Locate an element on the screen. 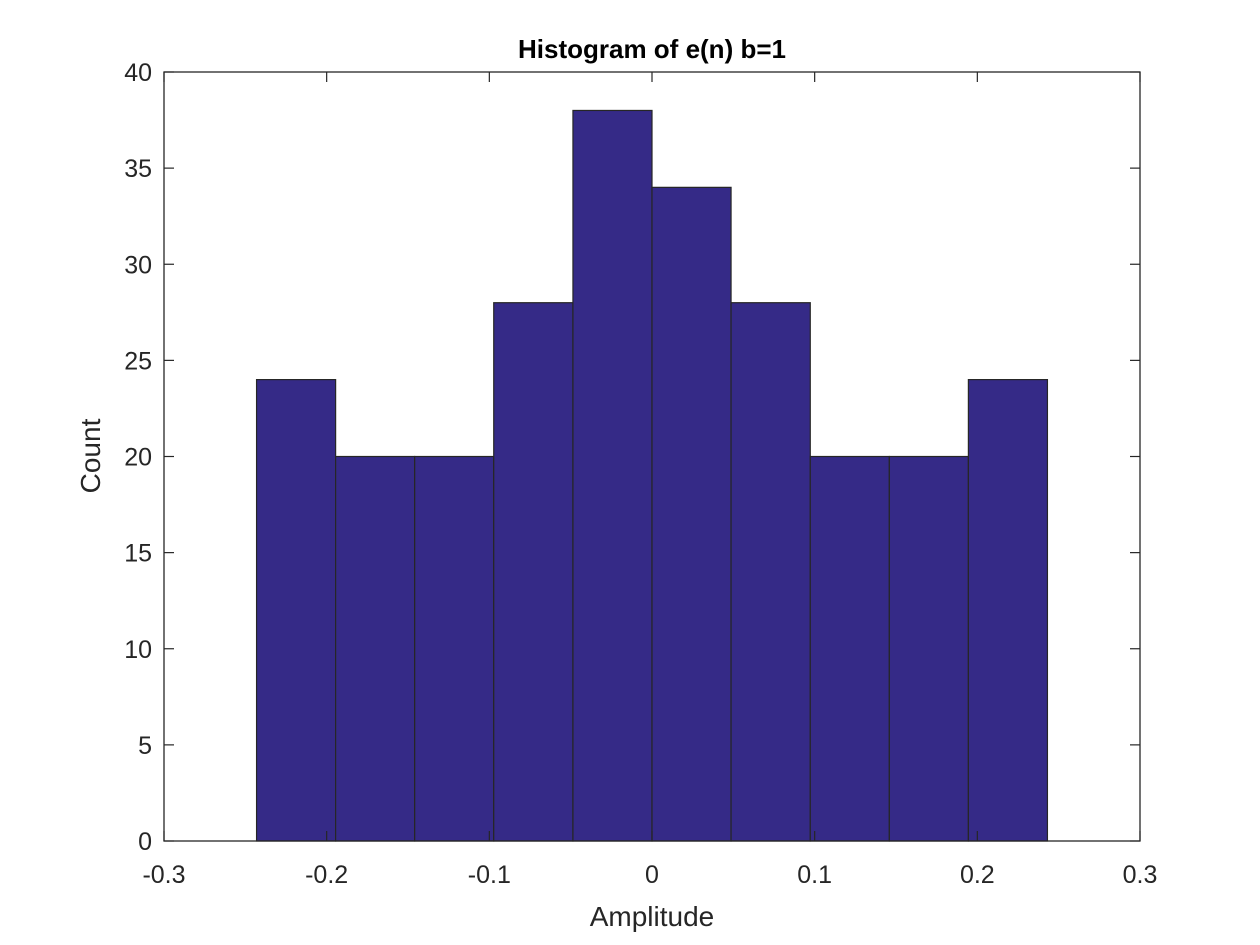  y-tick-label: 10 is located at coordinates (138, 650).